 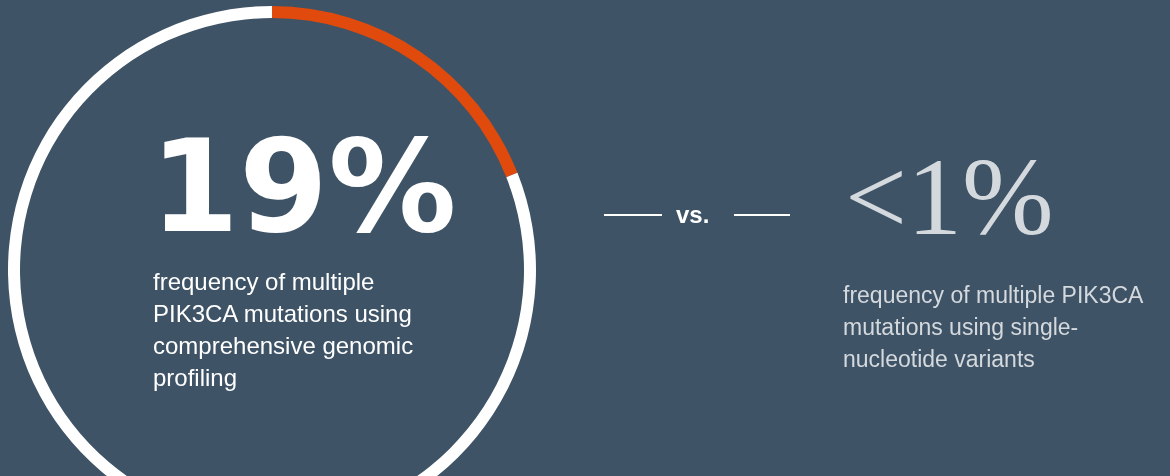 I want to click on text: frequency of multiple PIK3CA mutations using single-nucleotide variants, so click(x=993, y=327).